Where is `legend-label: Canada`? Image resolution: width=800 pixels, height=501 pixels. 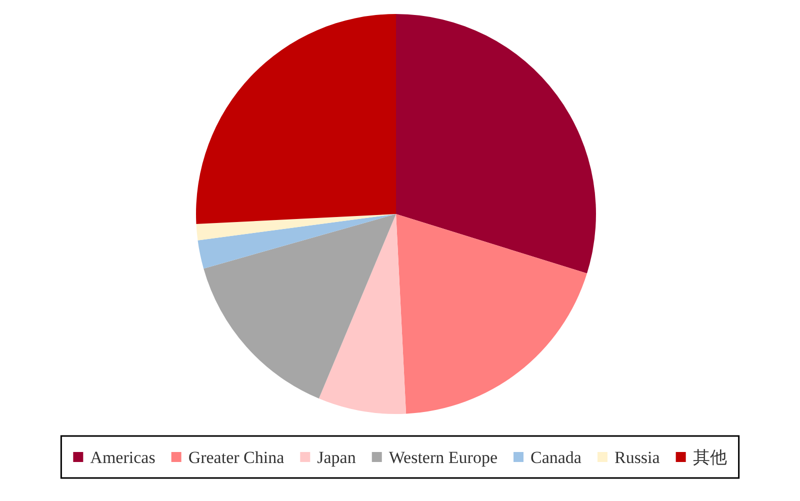 legend-label: Canada is located at coordinates (556, 457).